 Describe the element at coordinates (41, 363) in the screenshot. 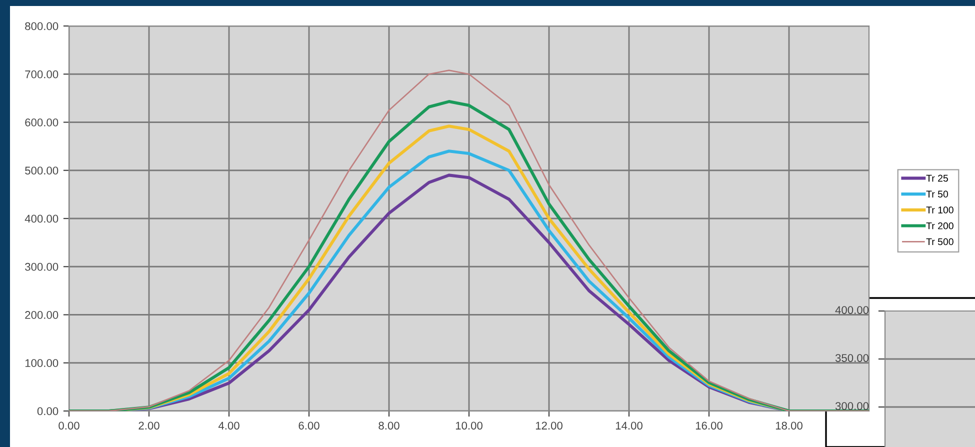

I see `y-tick-label: 100.00` at that location.